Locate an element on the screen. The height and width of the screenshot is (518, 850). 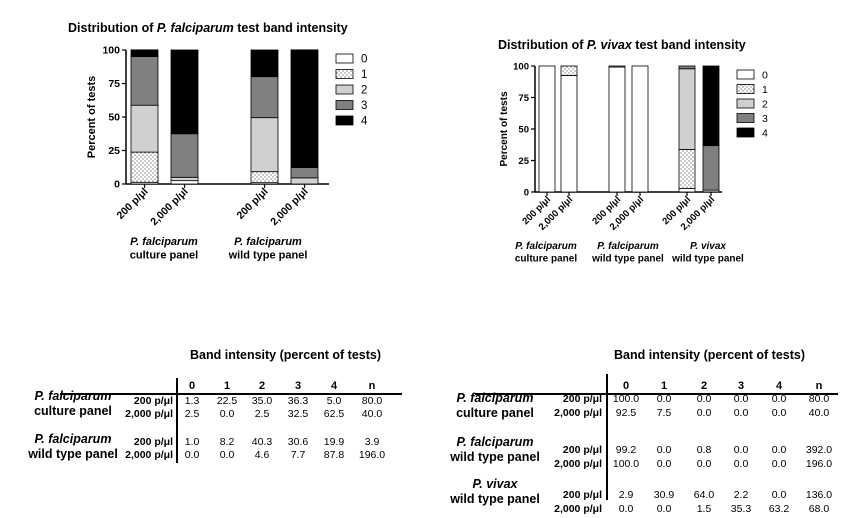
table-cell: 19.9 is located at coordinates (334, 442).